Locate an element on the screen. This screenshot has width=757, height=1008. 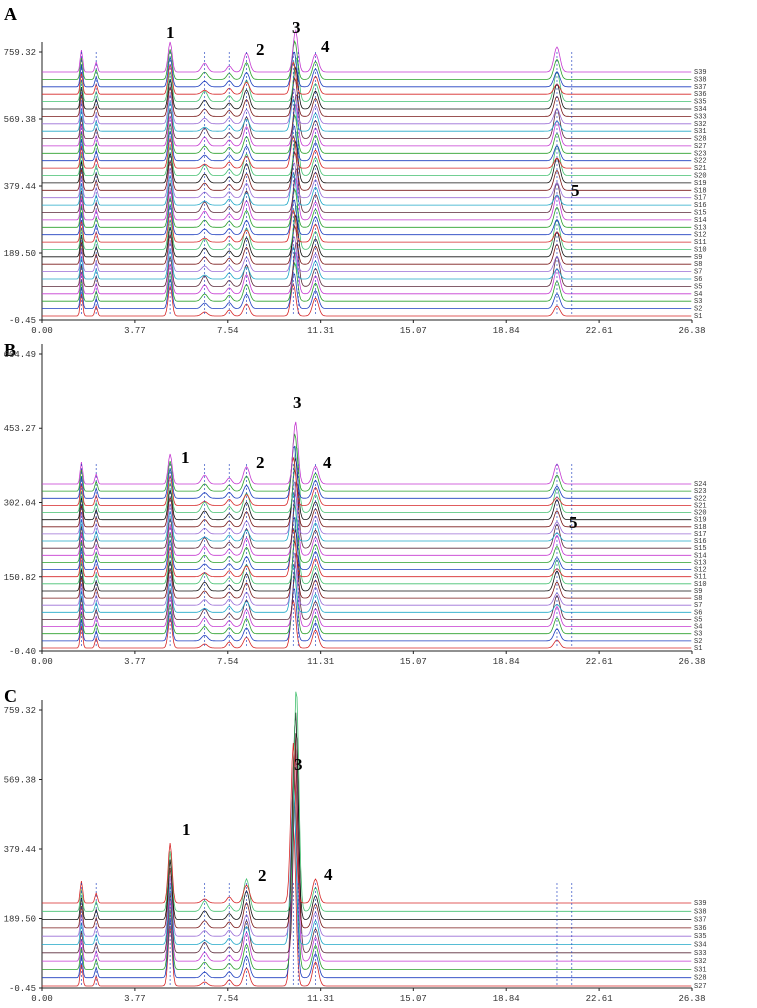
x-tick-label: 7.54 is located at coordinates (228, 999).